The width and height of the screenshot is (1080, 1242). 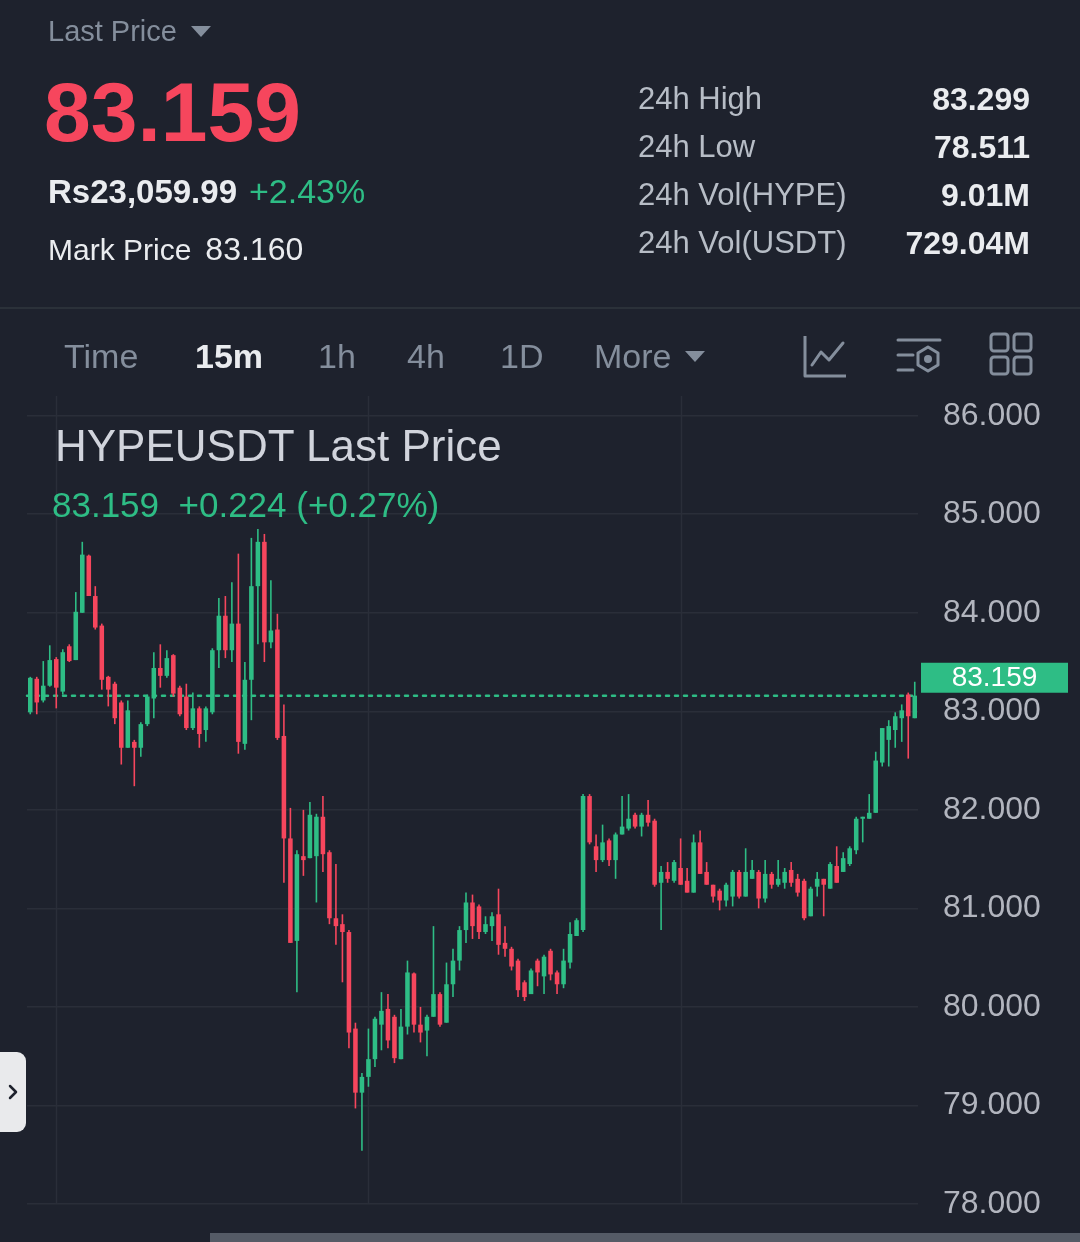 What do you see at coordinates (112, 32) in the screenshot?
I see `text: Last Price` at bounding box center [112, 32].